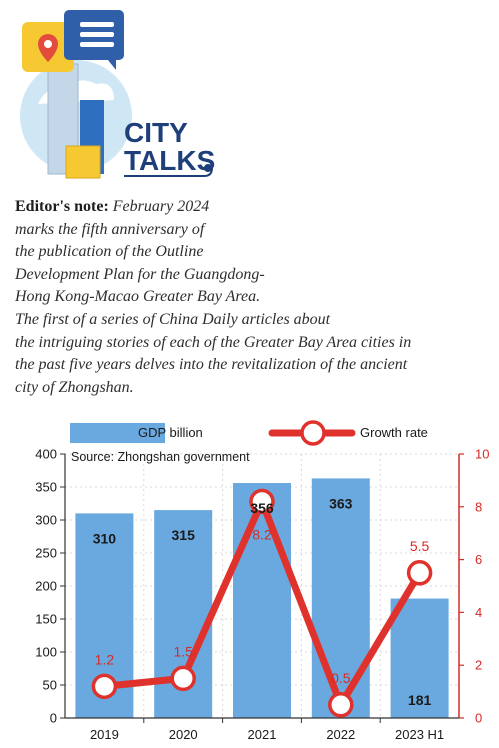 This screenshot has height=748, width=499. I want to click on left-tick-label: 150, so click(46, 619).